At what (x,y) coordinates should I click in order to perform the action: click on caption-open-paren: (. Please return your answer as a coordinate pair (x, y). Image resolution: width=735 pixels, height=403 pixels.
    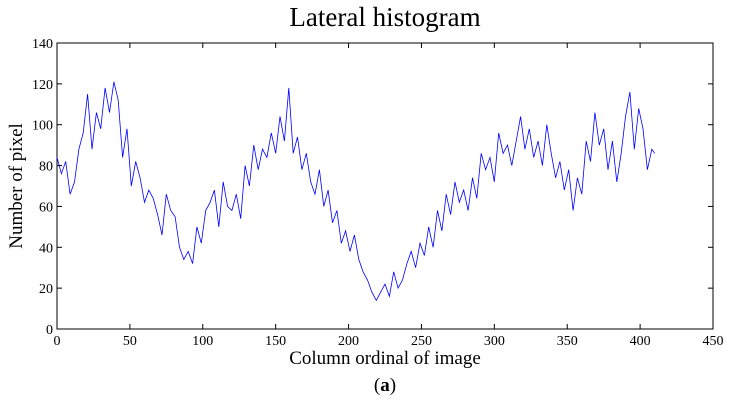
    Looking at the image, I should click on (377, 385).